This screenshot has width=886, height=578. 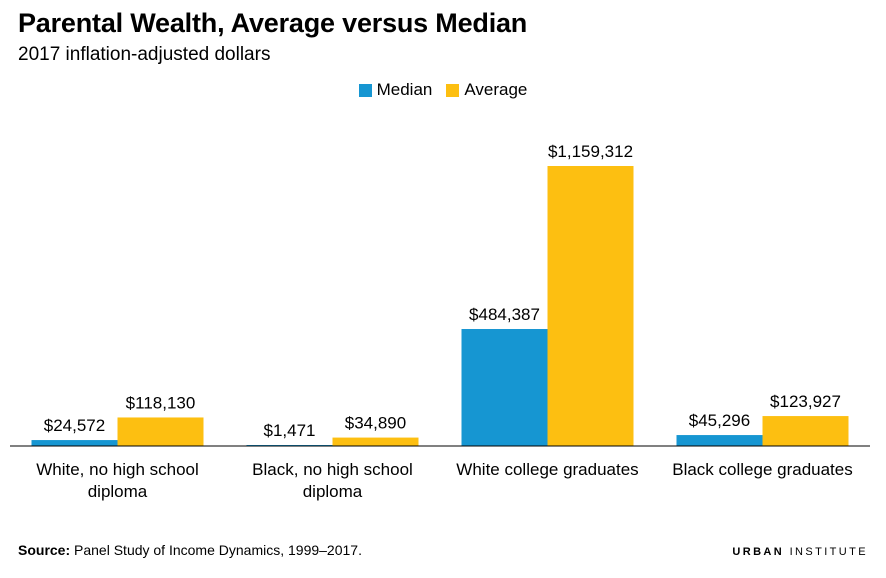 I want to click on legend-label-median: Median, so click(x=404, y=89).